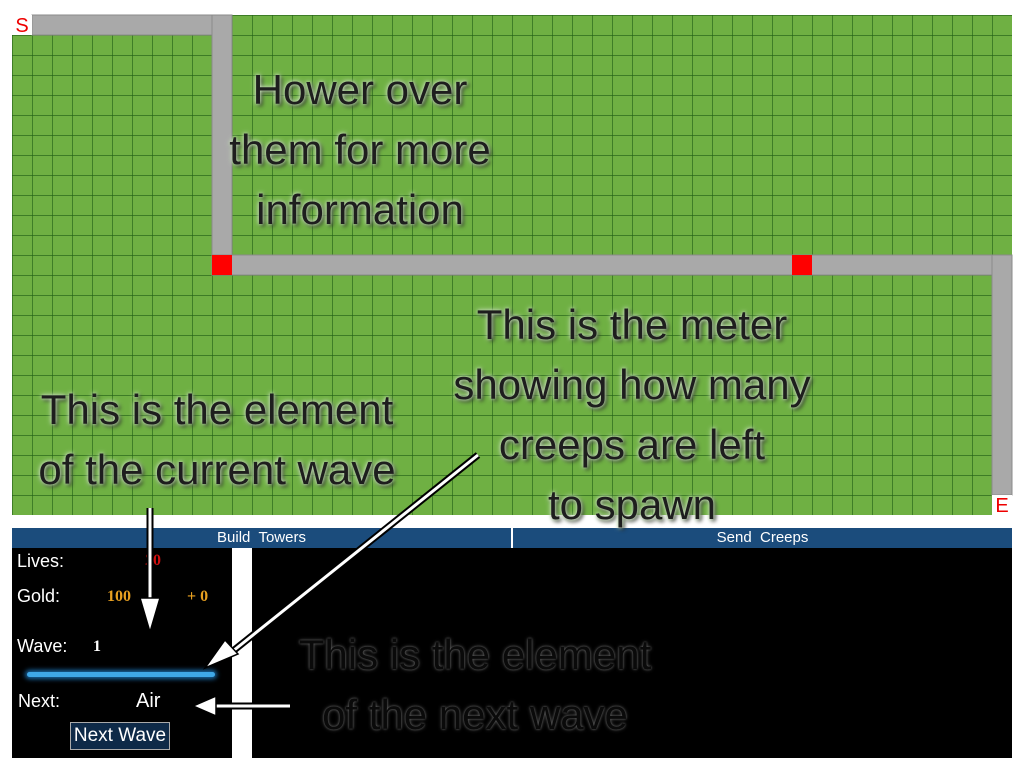  Describe the element at coordinates (41, 561) in the screenshot. I see `lives-label: Lives:` at that location.